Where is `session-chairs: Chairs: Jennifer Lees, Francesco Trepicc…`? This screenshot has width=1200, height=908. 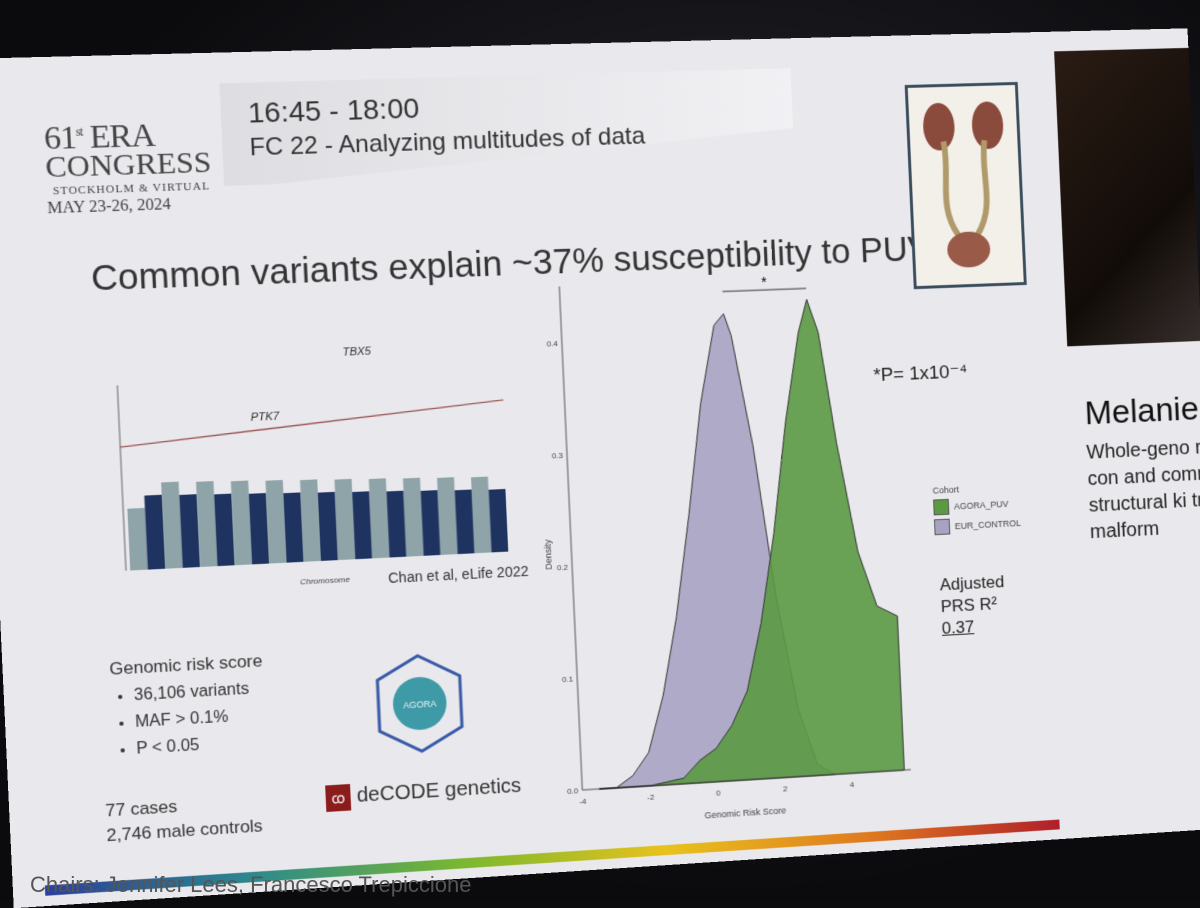 session-chairs: Chairs: Jennifer Lees, Francesco Trepicc… is located at coordinates (250, 885).